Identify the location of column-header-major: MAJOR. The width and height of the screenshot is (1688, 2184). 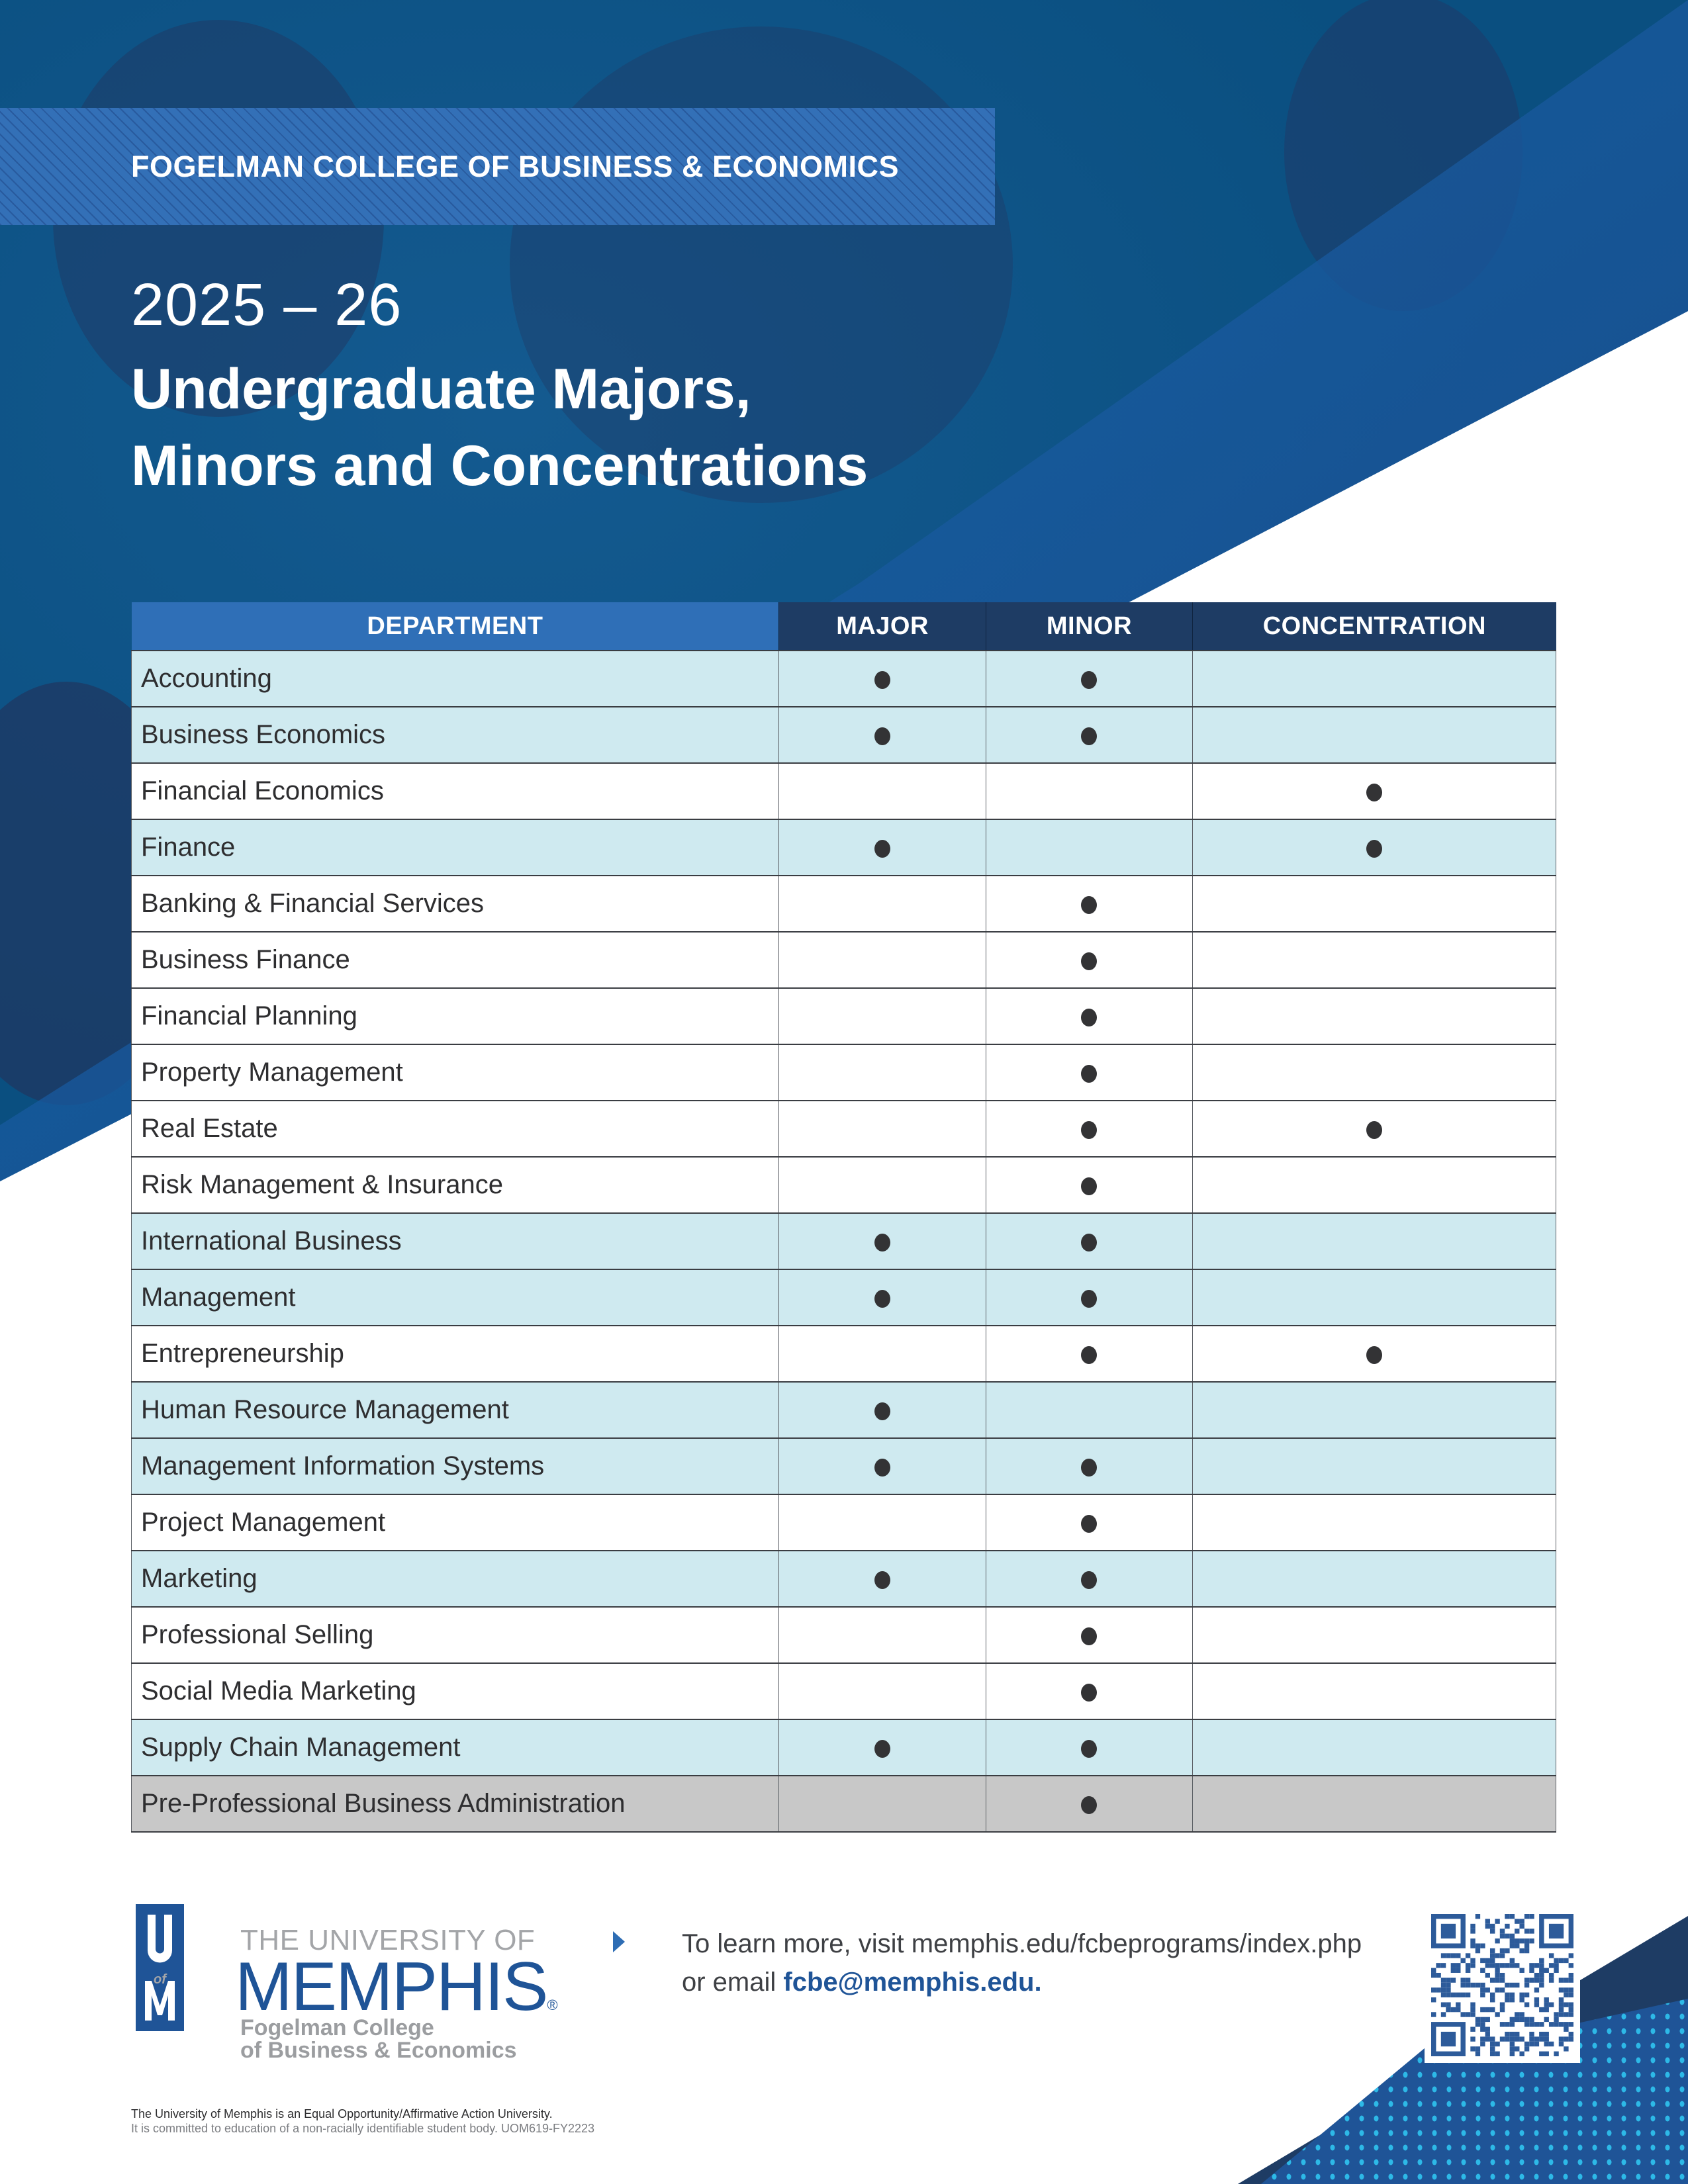
(882, 626).